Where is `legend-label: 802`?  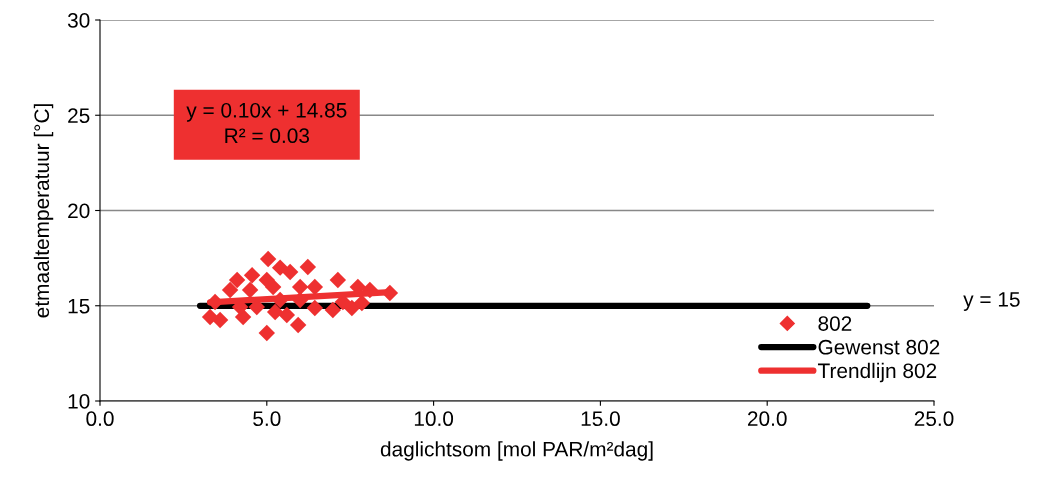
legend-label: 802 is located at coordinates (835, 323).